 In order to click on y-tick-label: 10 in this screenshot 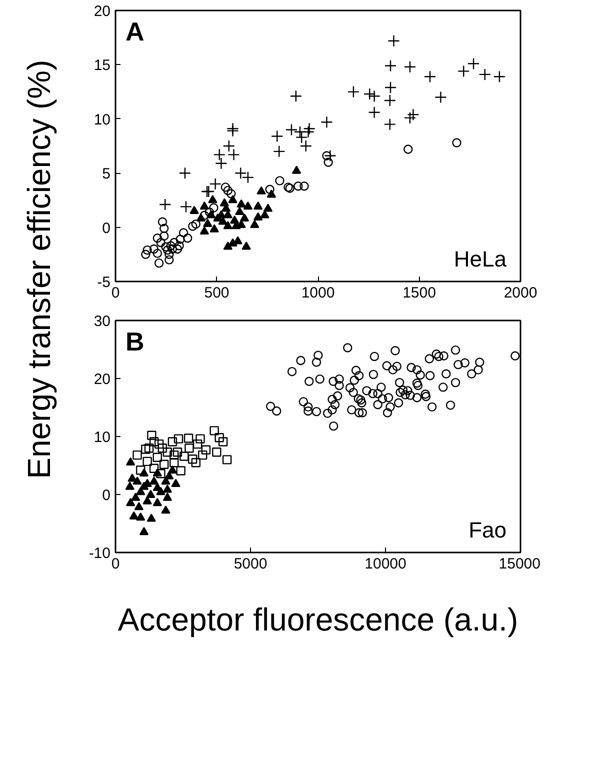, I will do `click(102, 437)`.